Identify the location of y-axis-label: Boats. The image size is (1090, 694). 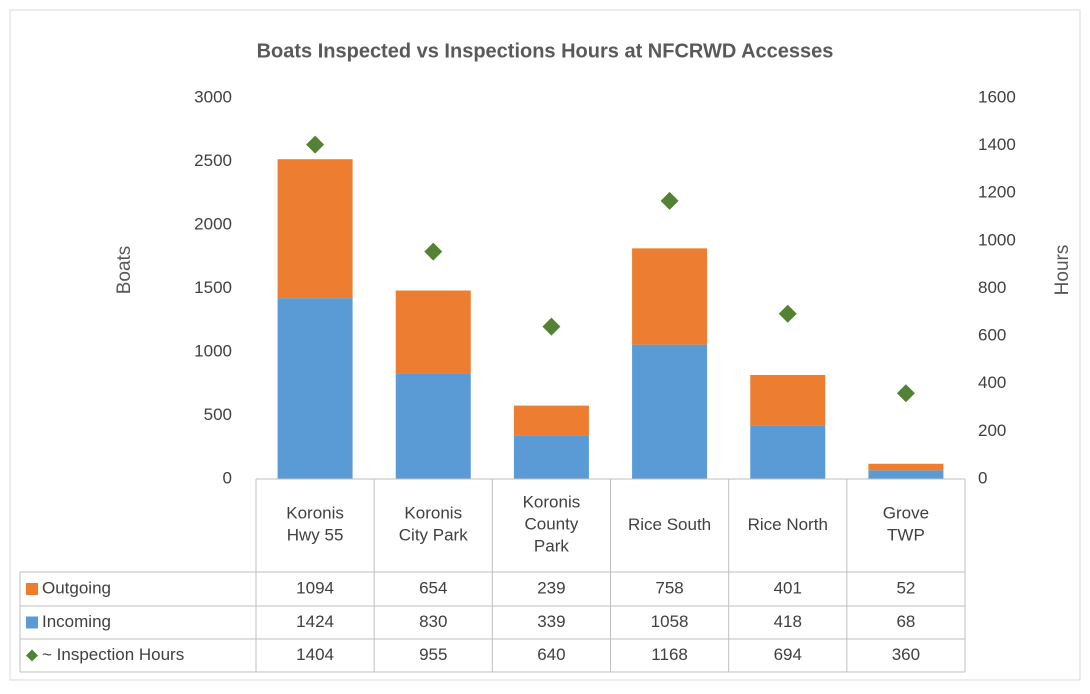
(124, 270).